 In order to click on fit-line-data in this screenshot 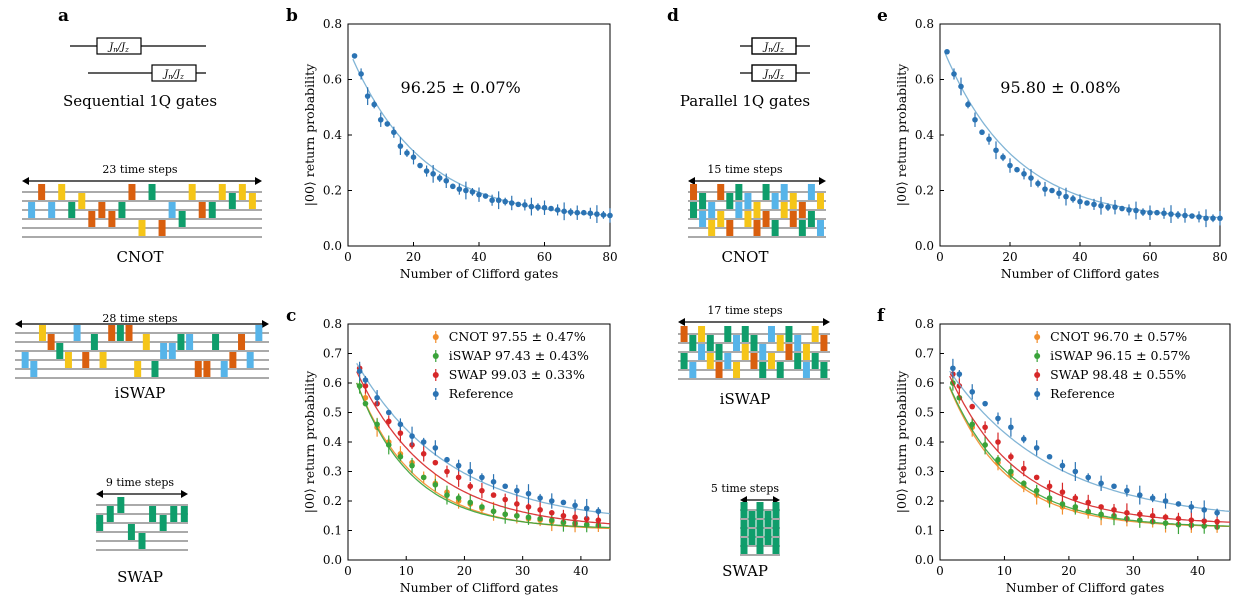, I will do `click(1082, 136)`.